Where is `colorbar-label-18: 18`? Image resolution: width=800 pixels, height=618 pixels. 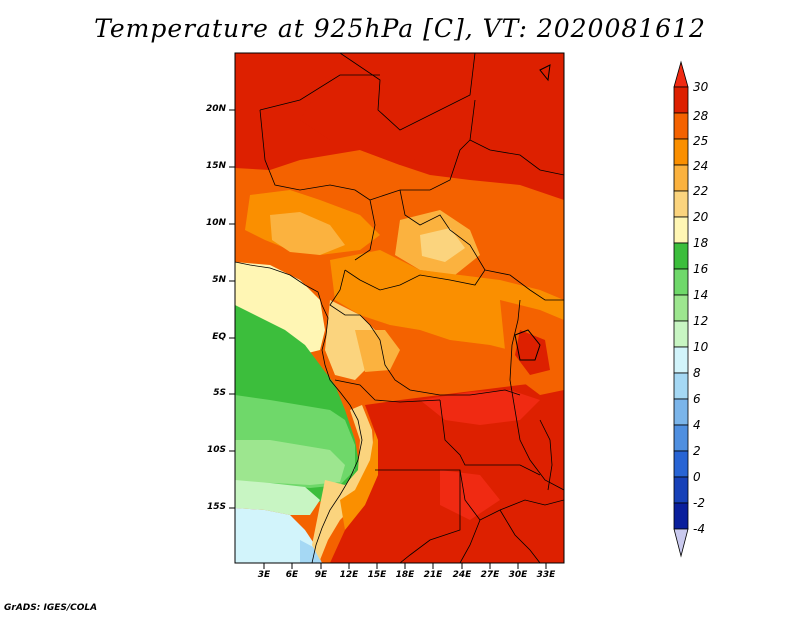 colorbar-label-18: 18 is located at coordinates (701, 243).